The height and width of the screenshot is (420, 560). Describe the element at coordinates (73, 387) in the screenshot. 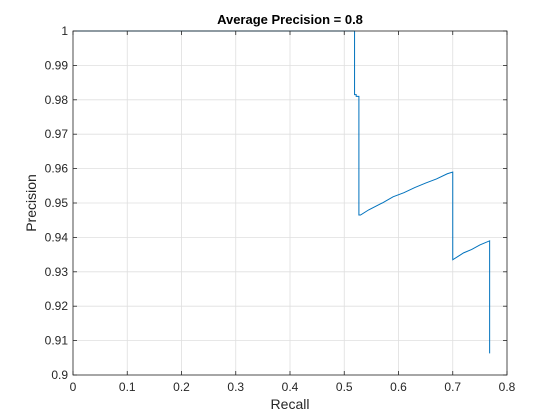

I see `x-tick-label: 0` at that location.